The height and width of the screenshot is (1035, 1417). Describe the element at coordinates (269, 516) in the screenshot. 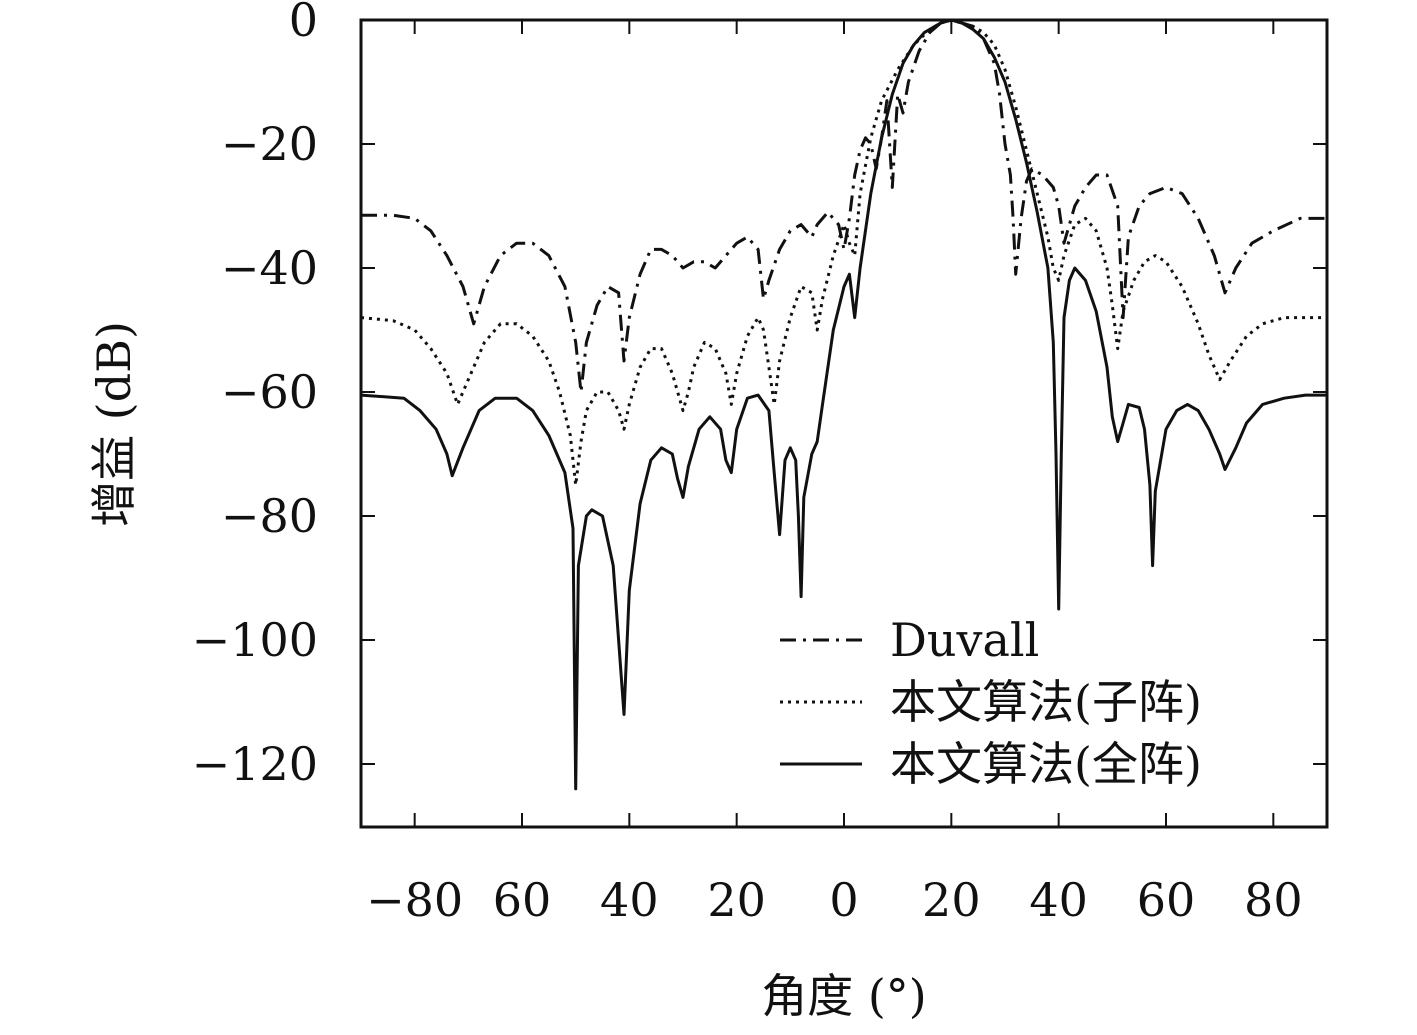

I see `y-tick-label: −80` at that location.